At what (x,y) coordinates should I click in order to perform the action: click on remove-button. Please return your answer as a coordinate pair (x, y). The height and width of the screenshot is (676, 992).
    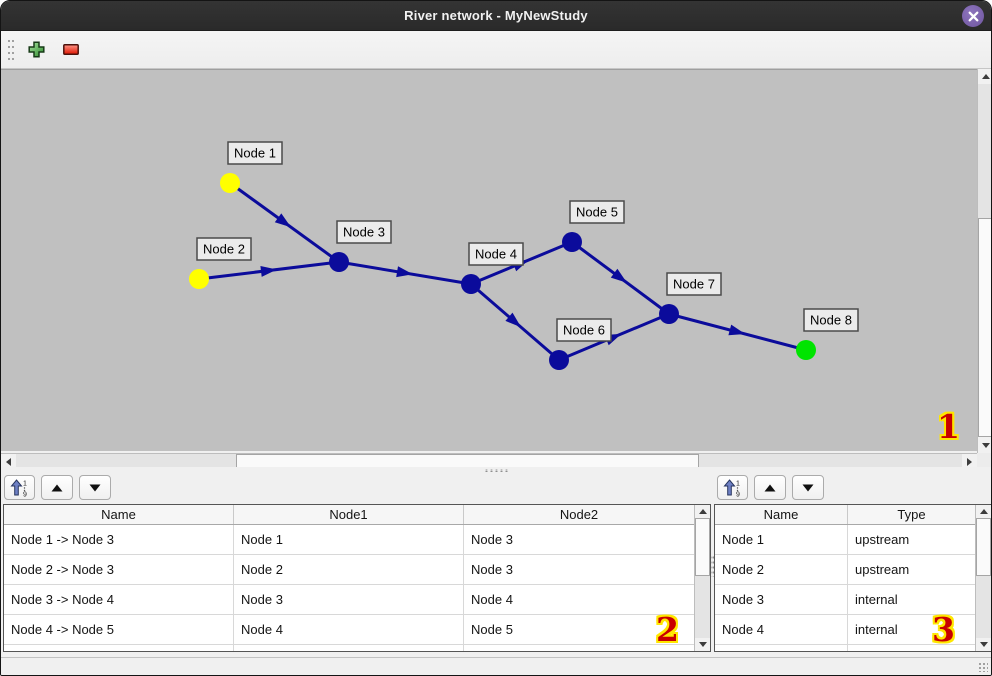
    Looking at the image, I should click on (71, 50).